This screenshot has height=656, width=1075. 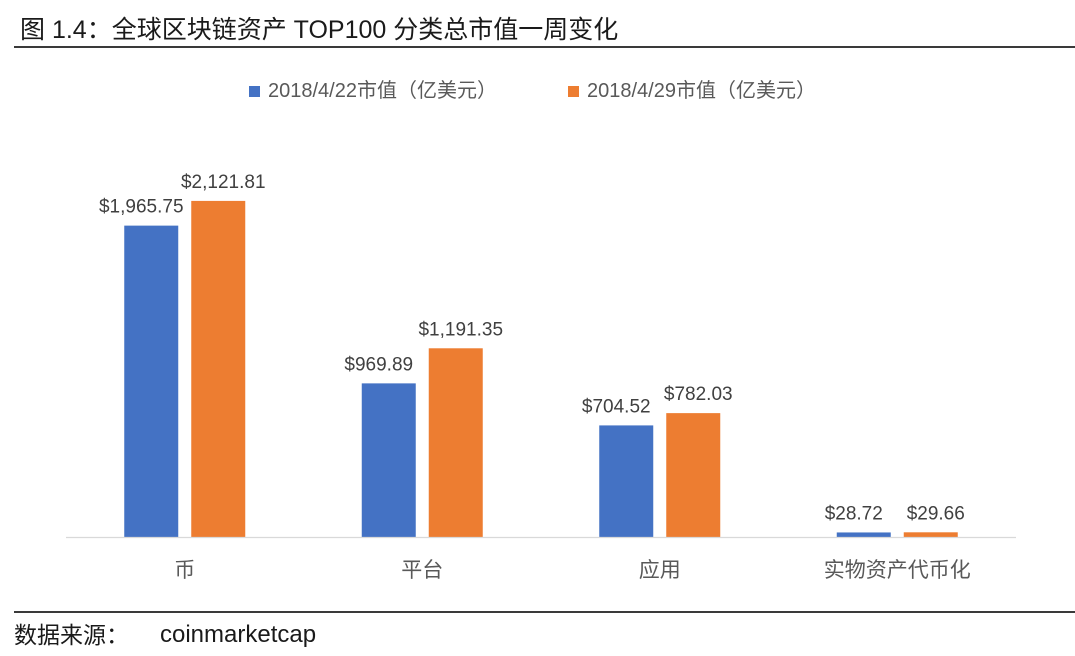 What do you see at coordinates (544, 47) in the screenshot?
I see `caption-rule` at bounding box center [544, 47].